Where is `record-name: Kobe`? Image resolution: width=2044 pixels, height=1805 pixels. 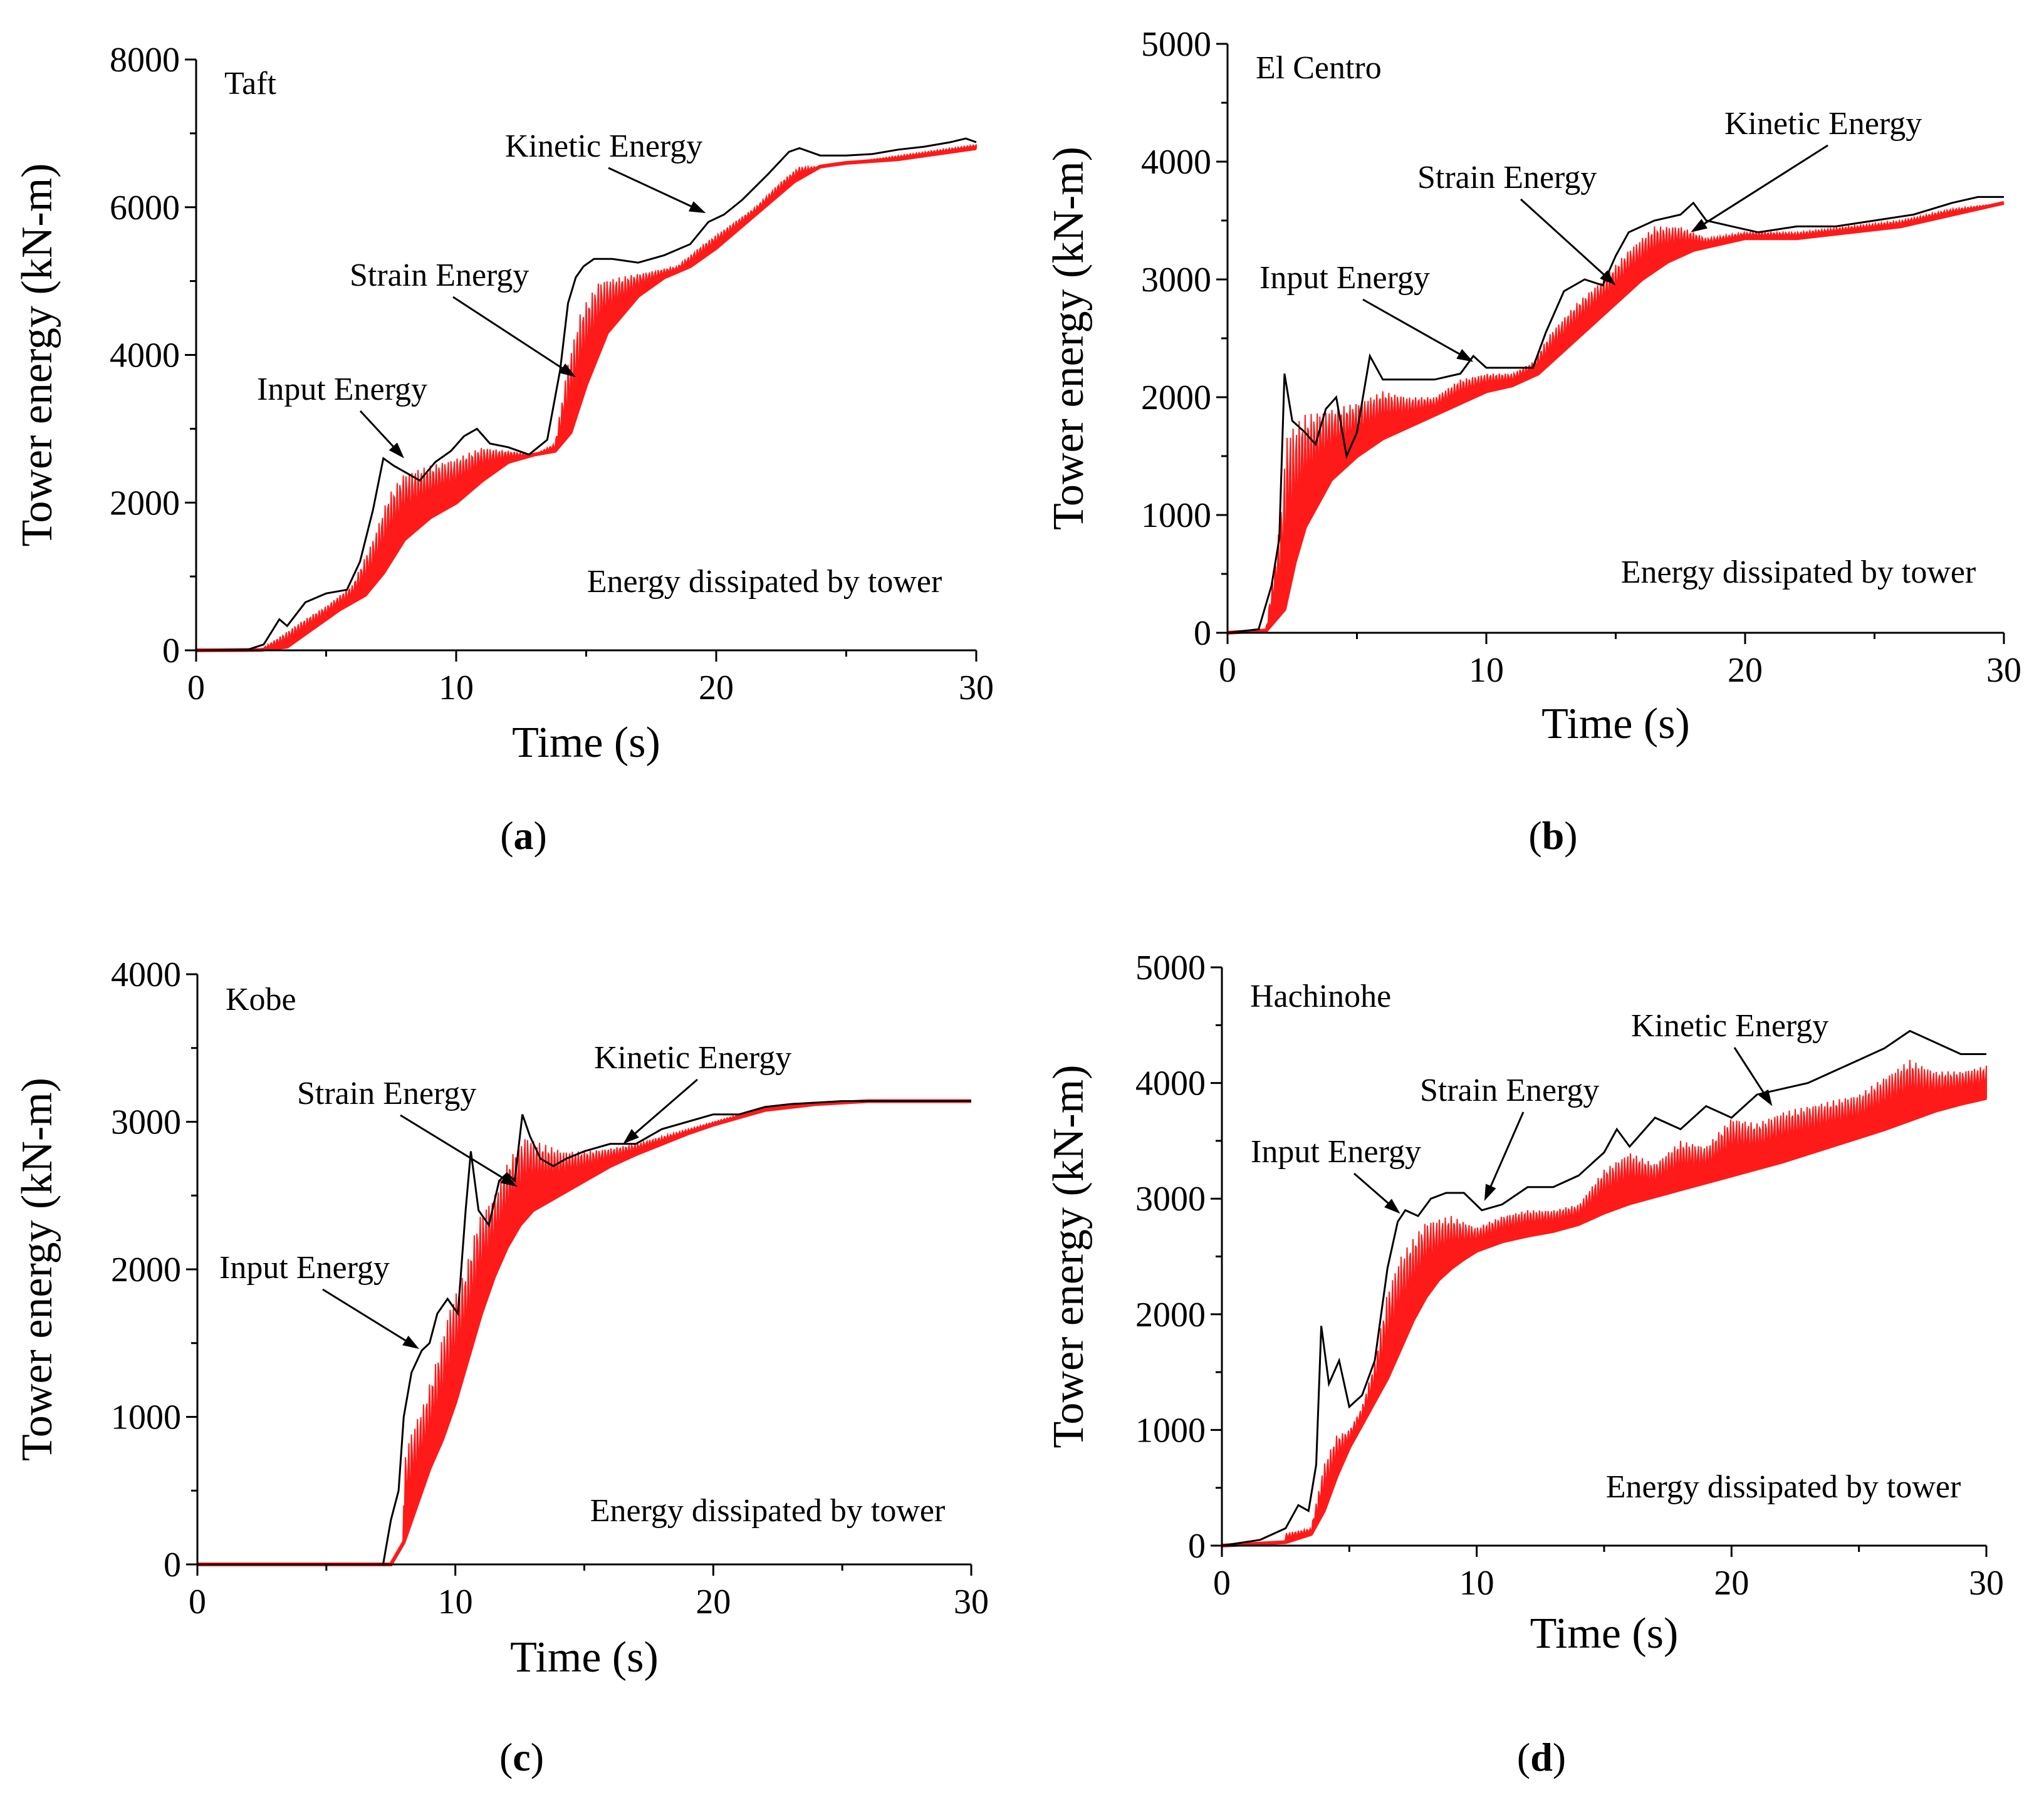
record-name: Kobe is located at coordinates (261, 1000).